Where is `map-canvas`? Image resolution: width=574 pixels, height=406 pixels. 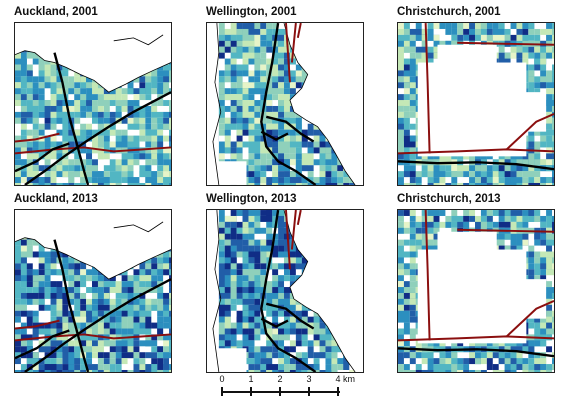
map-canvas is located at coordinates (285, 291).